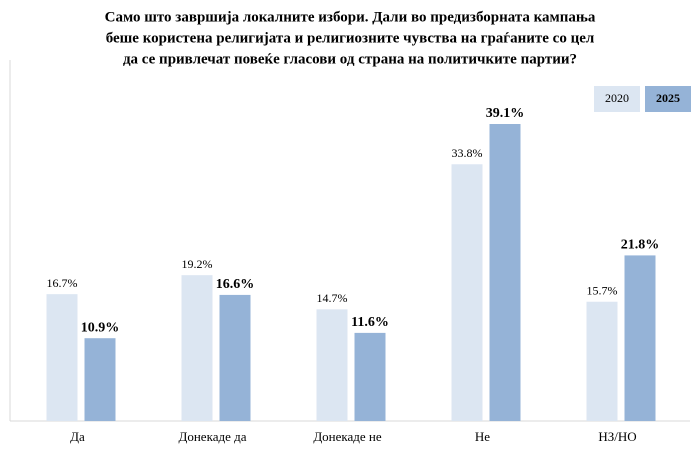 Image resolution: width=700 pixels, height=457 pixels. What do you see at coordinates (617, 436) in the screenshot?
I see `x-tick-label: НЗ/НО` at bounding box center [617, 436].